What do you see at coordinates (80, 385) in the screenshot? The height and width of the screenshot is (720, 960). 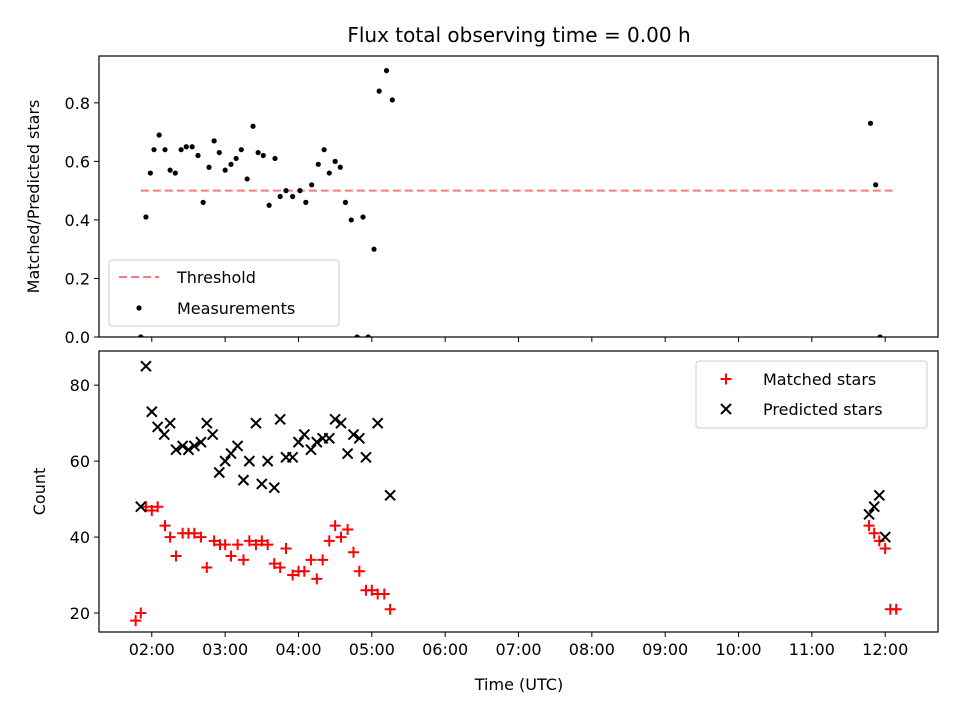 I see `y-tick-label: 80` at bounding box center [80, 385].